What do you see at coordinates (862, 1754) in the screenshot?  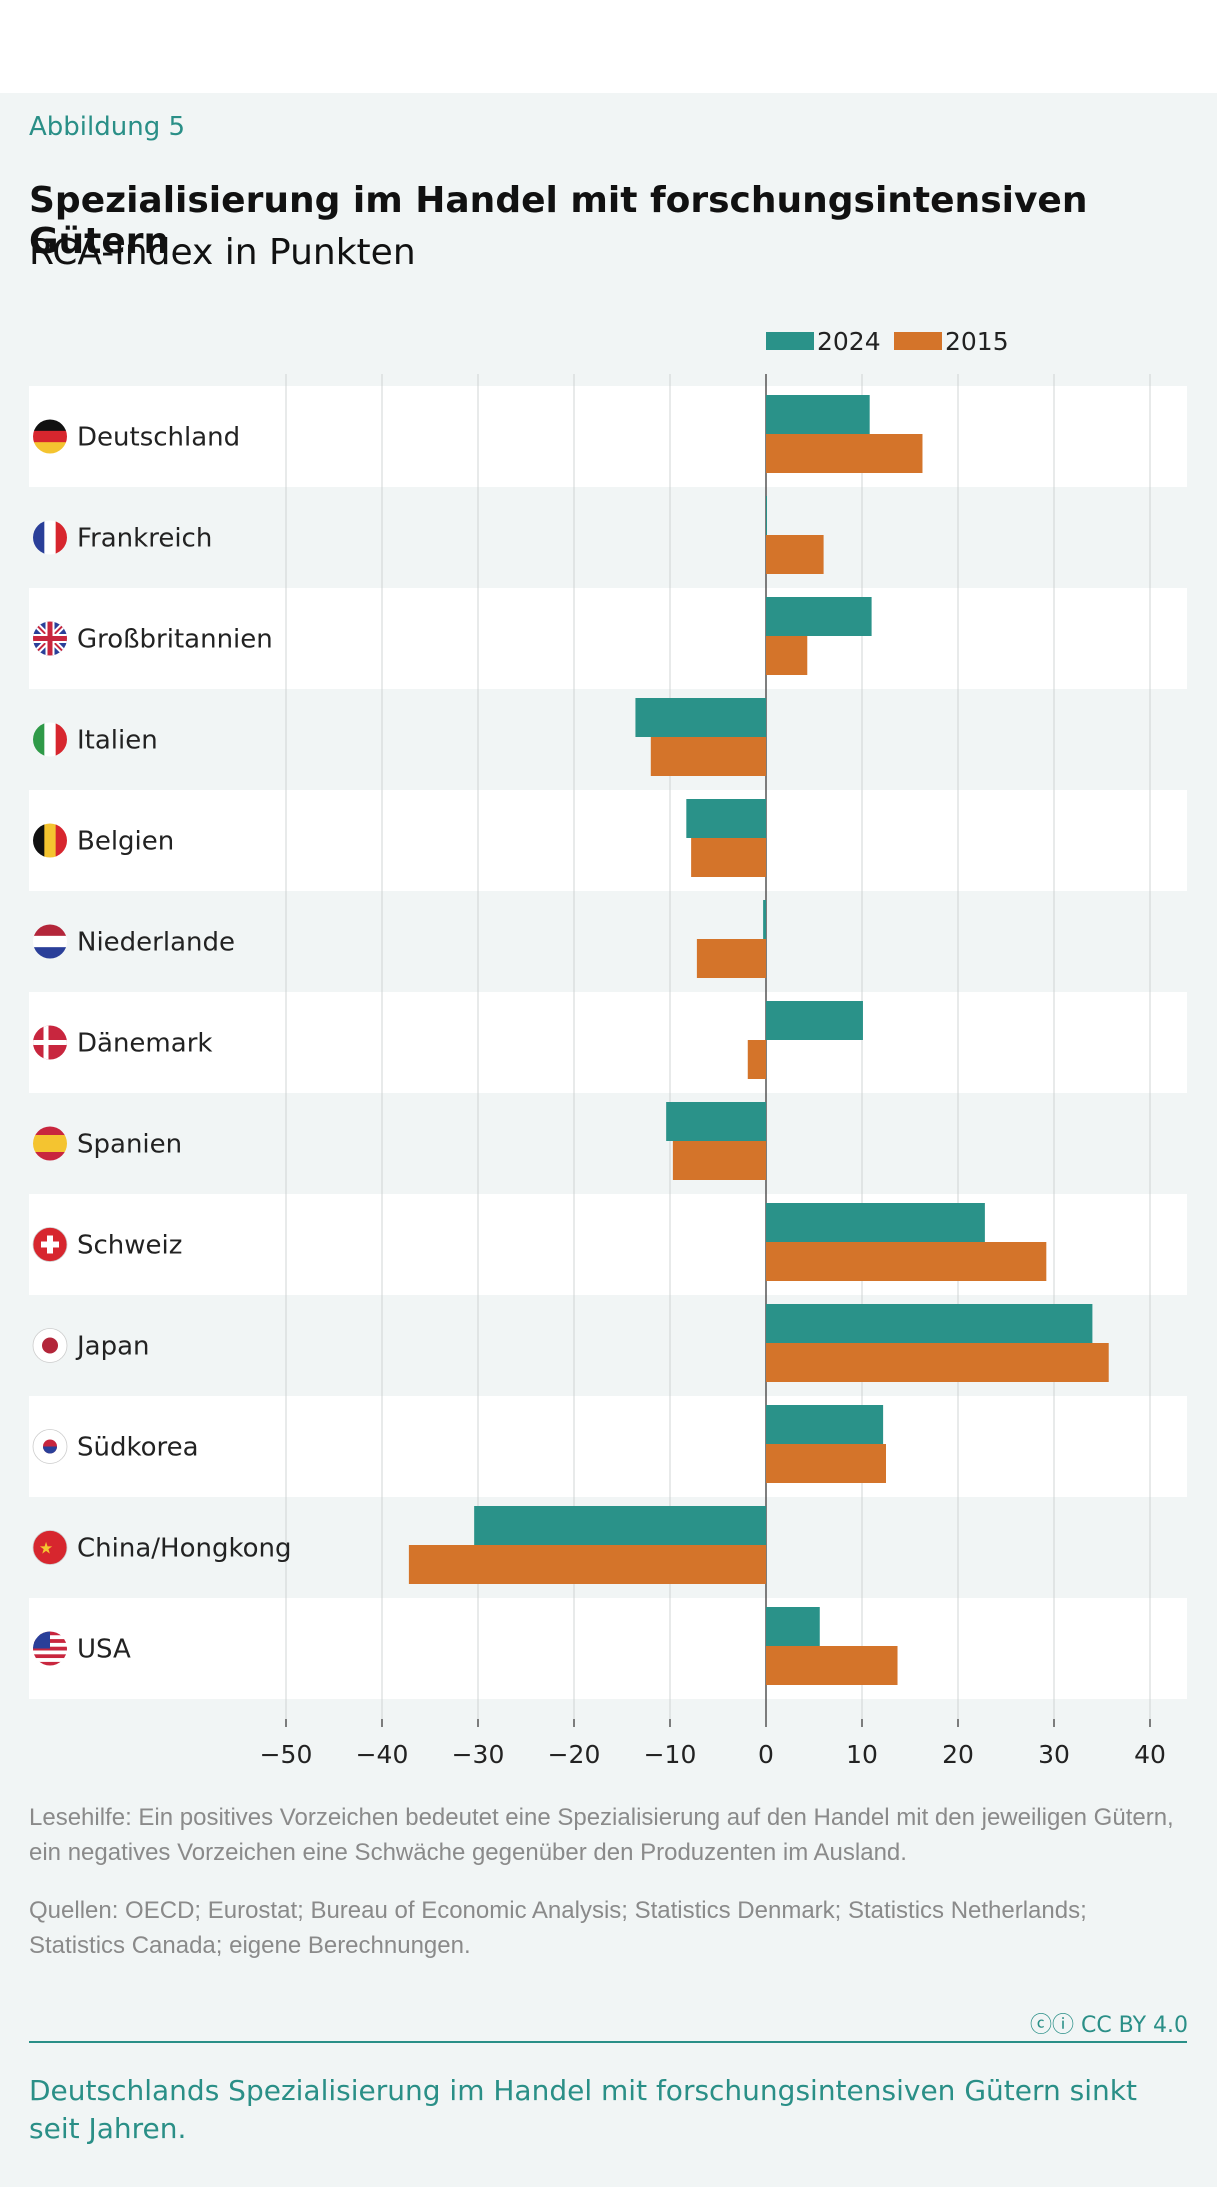 I see `x-tick-label: 10` at bounding box center [862, 1754].